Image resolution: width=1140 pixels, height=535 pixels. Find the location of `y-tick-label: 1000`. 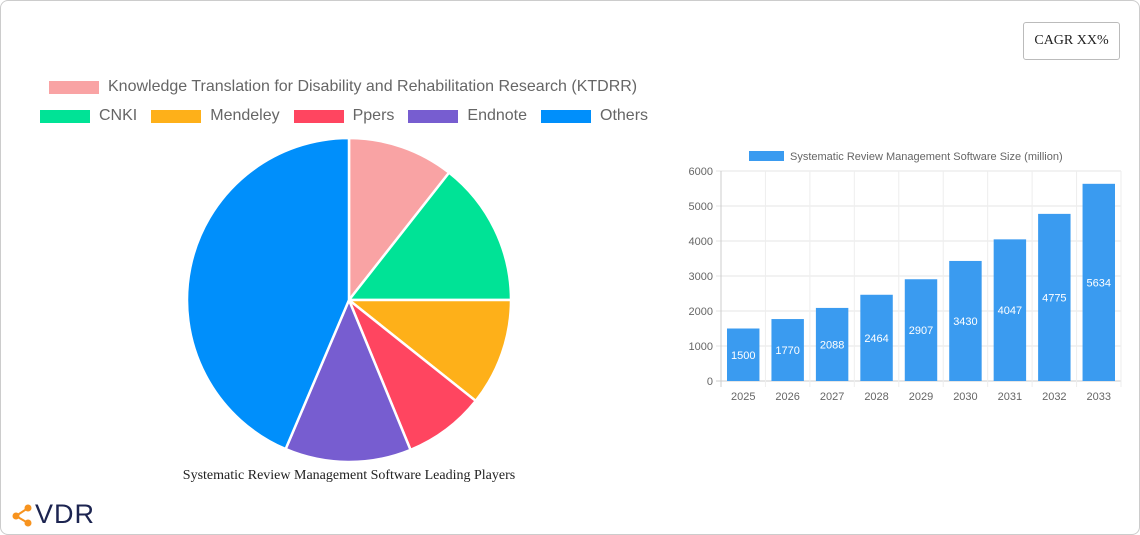

y-tick-label: 1000 is located at coordinates (701, 347).